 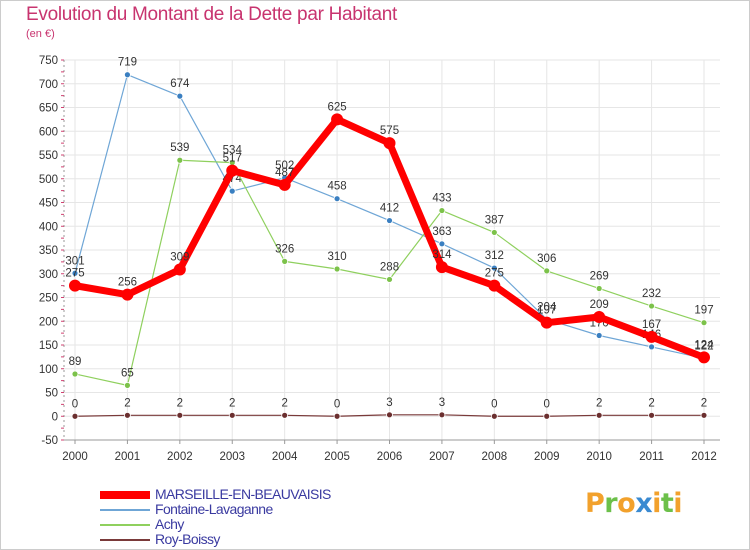 I want to click on chart-subtitle: (en €), so click(x=40, y=34).